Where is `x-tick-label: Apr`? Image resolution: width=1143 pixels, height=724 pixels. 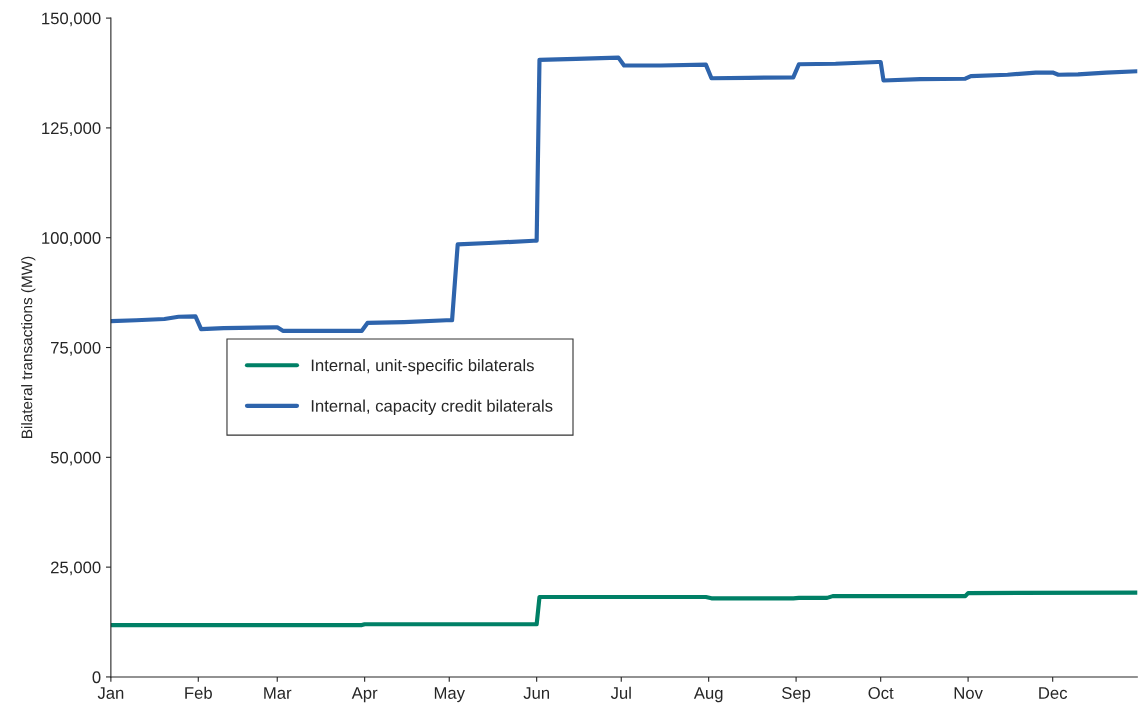
x-tick-label: Apr is located at coordinates (364, 695).